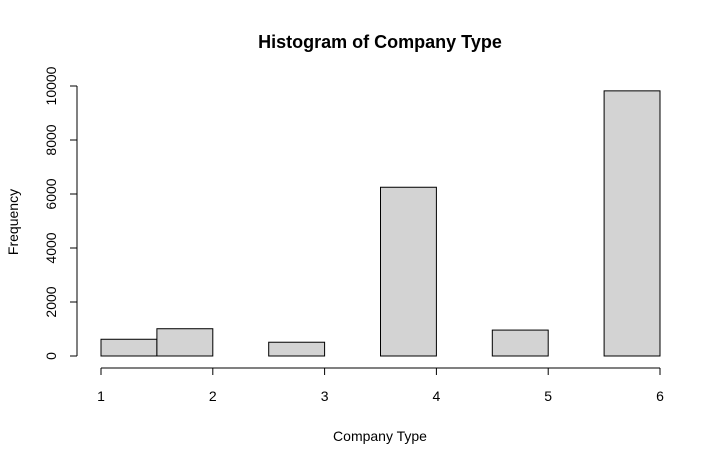 The height and width of the screenshot is (465, 723). I want to click on y-tick-label: 6000, so click(51, 193).